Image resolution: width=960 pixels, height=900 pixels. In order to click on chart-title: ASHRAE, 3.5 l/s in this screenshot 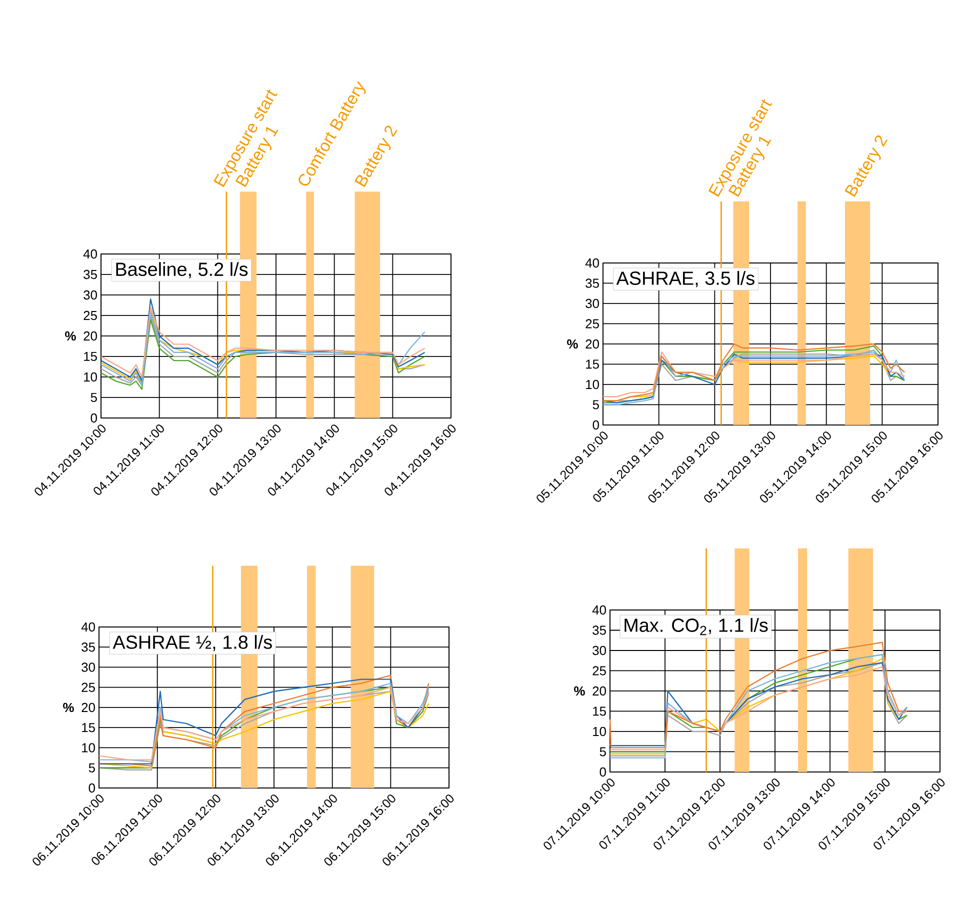, I will do `click(685, 279)`.